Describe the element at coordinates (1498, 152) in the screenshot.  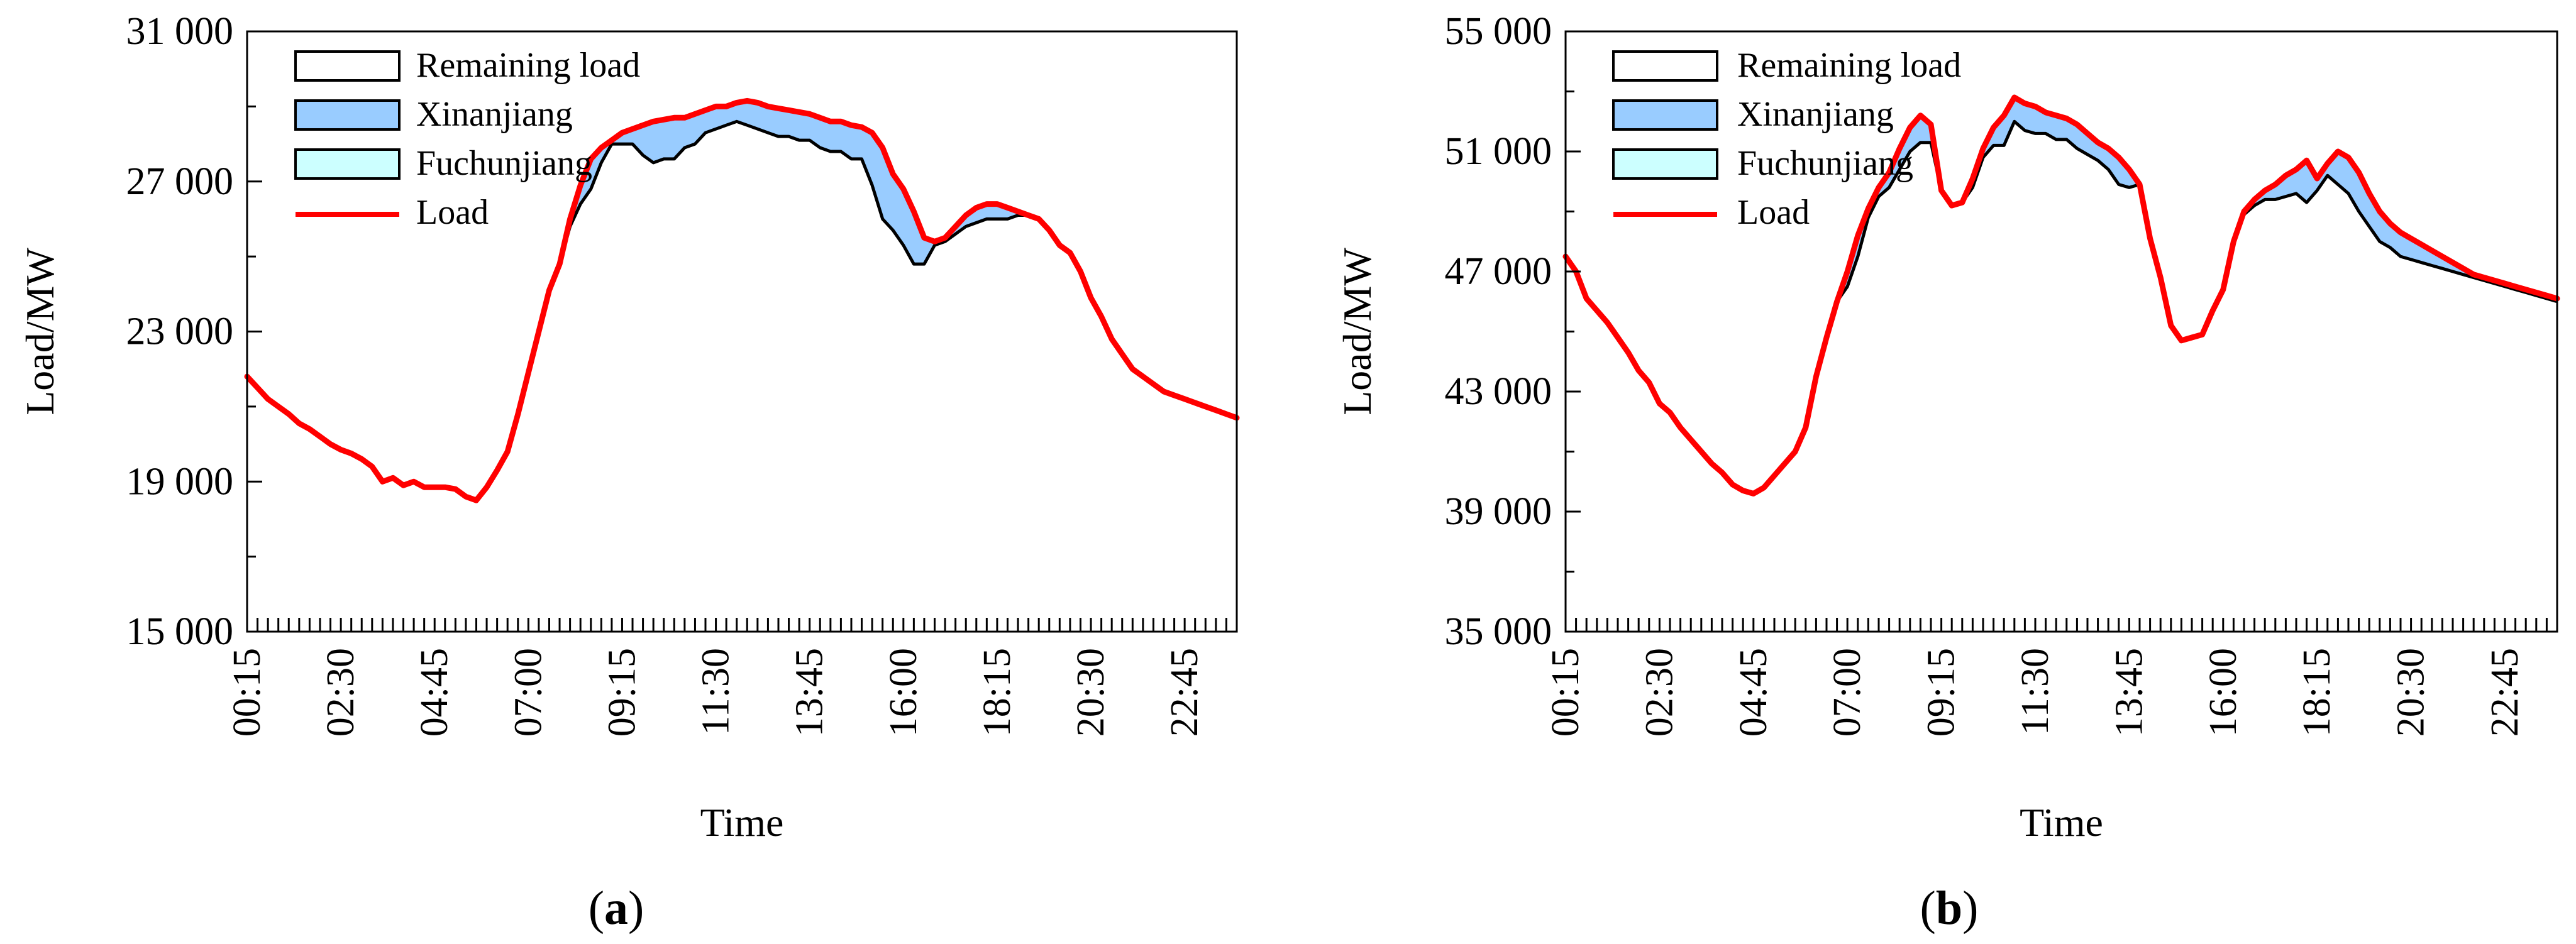
I see `y-tick-label: 51 000` at that location.